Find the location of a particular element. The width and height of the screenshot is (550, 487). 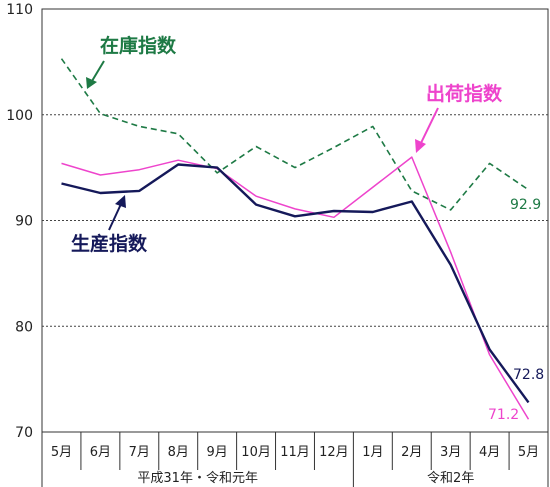

arrow-production is located at coordinates (117, 213).